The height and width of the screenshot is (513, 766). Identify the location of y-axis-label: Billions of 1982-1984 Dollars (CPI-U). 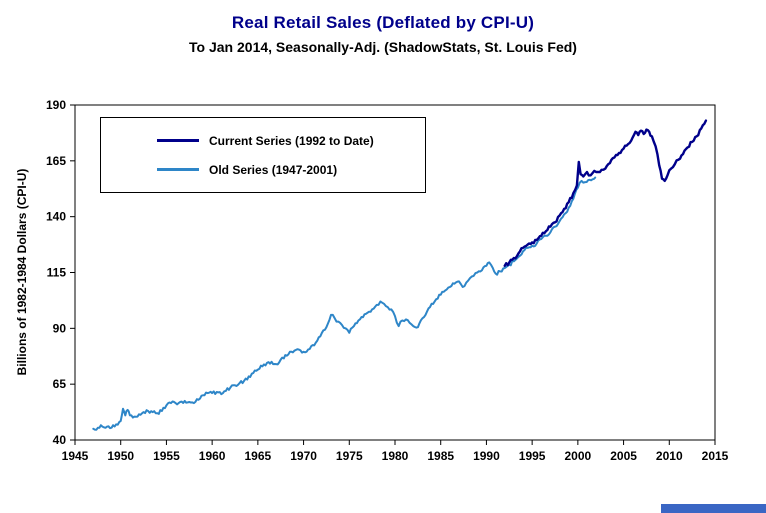
(22, 272).